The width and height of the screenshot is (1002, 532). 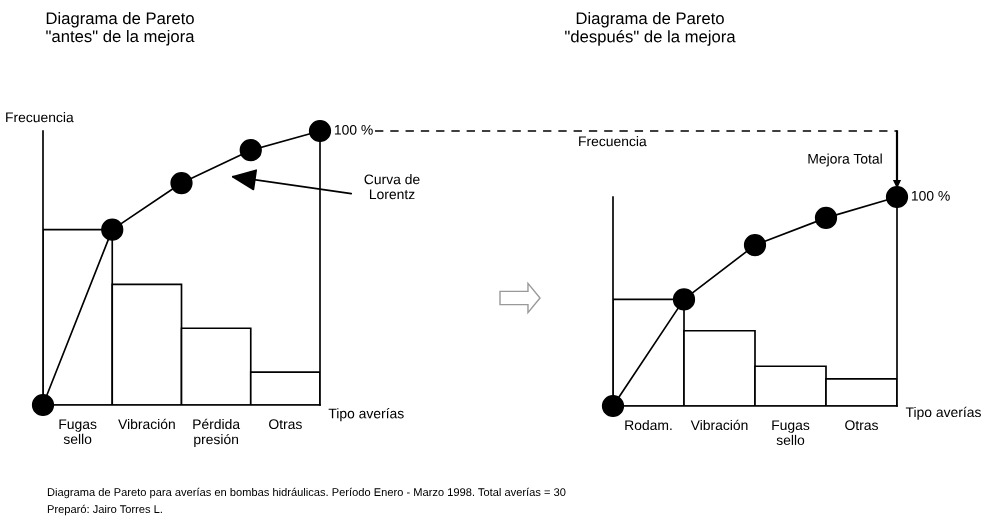 I want to click on text: Preparó: Jairo Torres L., so click(x=104, y=510).